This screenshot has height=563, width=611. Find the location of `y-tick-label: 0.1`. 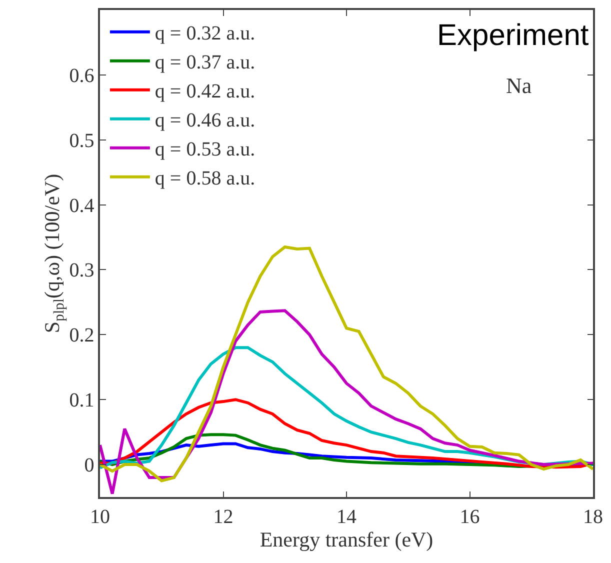

y-tick-label: 0.1 is located at coordinates (81, 401).